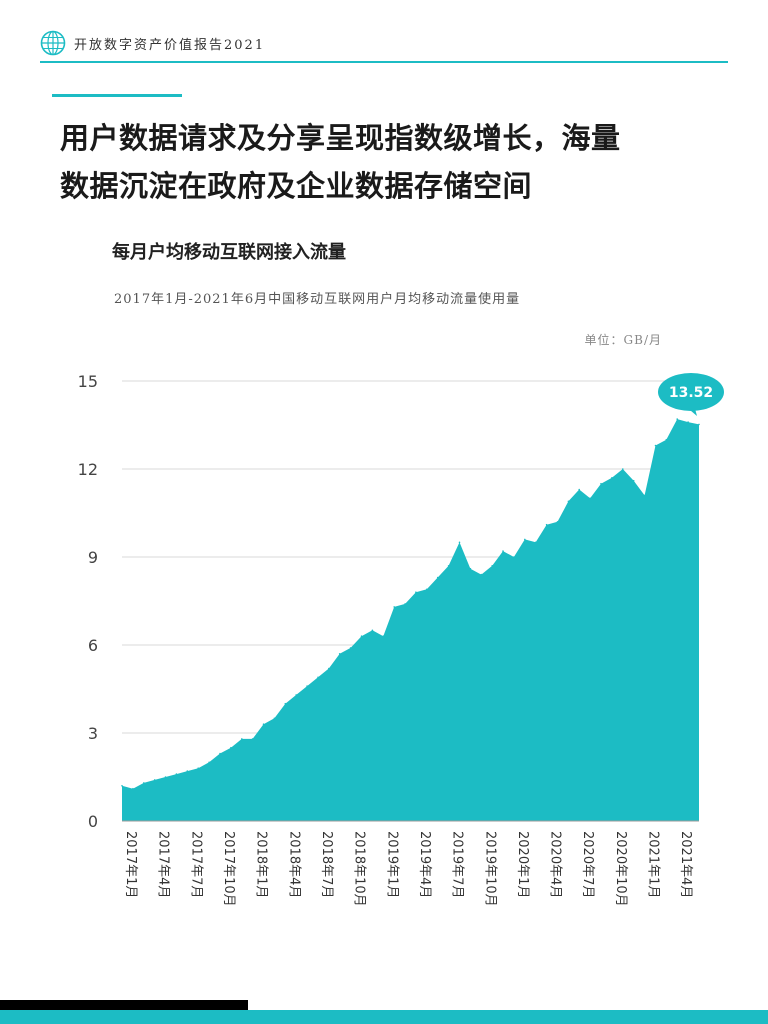 The image size is (768, 1024). What do you see at coordinates (390, 162) in the screenshot?
I see `page-headline: 用户数据请求及分享呈现指数级增长，海量 数据沉淀在政府及企业数据存储空间` at bounding box center [390, 162].